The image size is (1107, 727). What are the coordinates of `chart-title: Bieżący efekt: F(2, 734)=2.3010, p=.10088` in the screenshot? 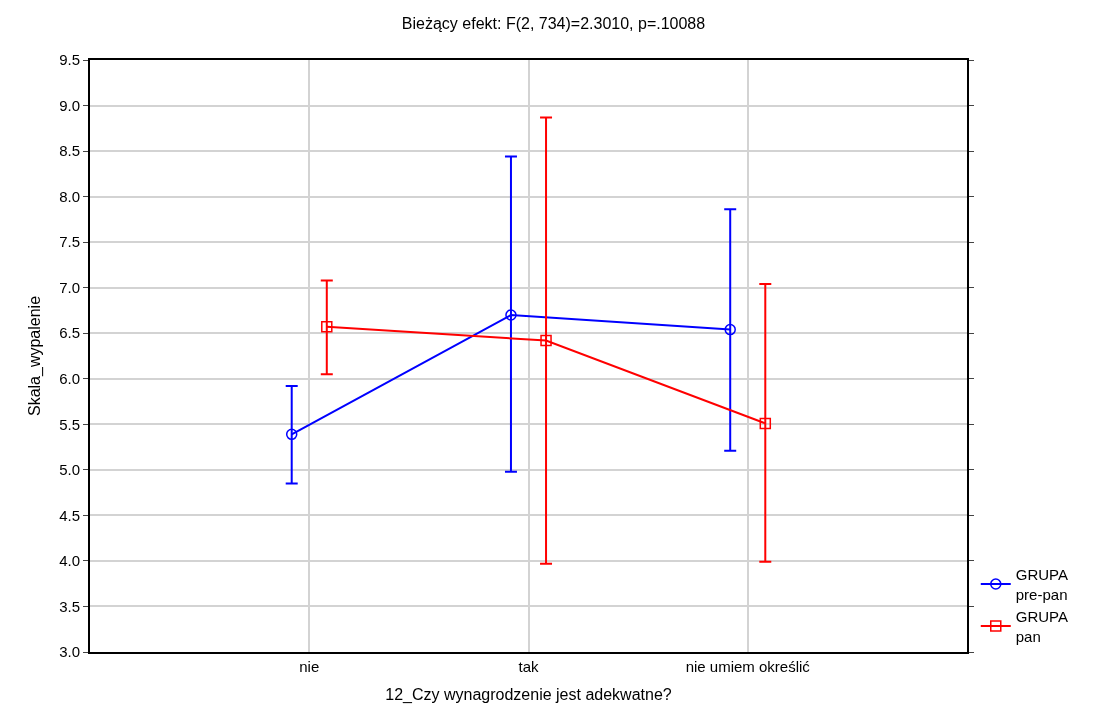 It's located at (553, 24).